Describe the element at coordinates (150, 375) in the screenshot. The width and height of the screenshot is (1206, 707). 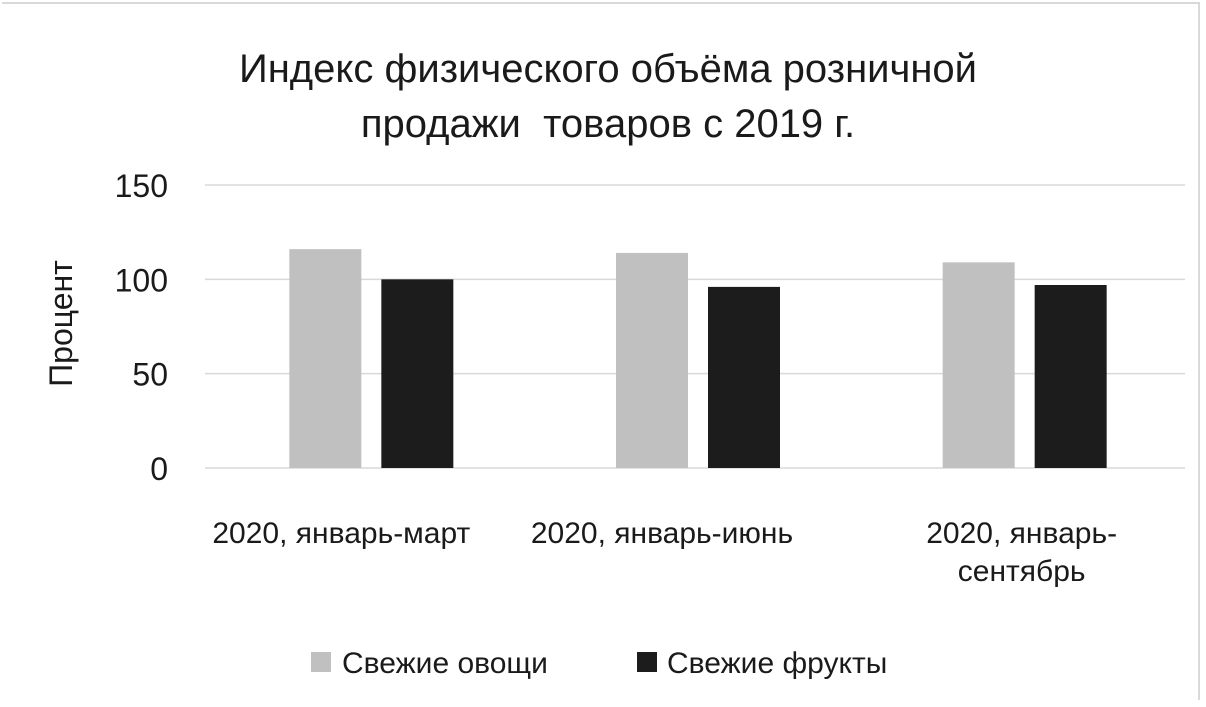
I see `y-tick-label: 50` at that location.